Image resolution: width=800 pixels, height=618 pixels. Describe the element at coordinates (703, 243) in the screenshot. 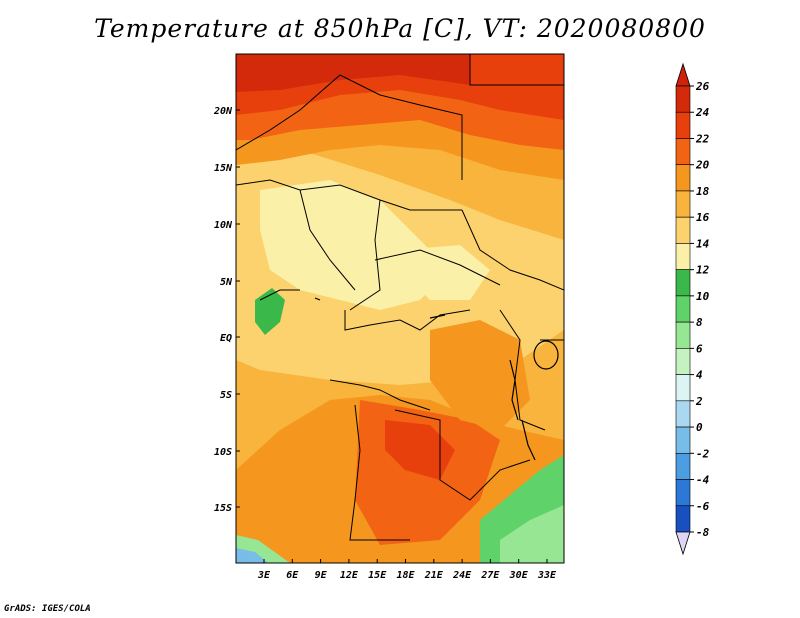

I see `colorbar-label: 14` at that location.